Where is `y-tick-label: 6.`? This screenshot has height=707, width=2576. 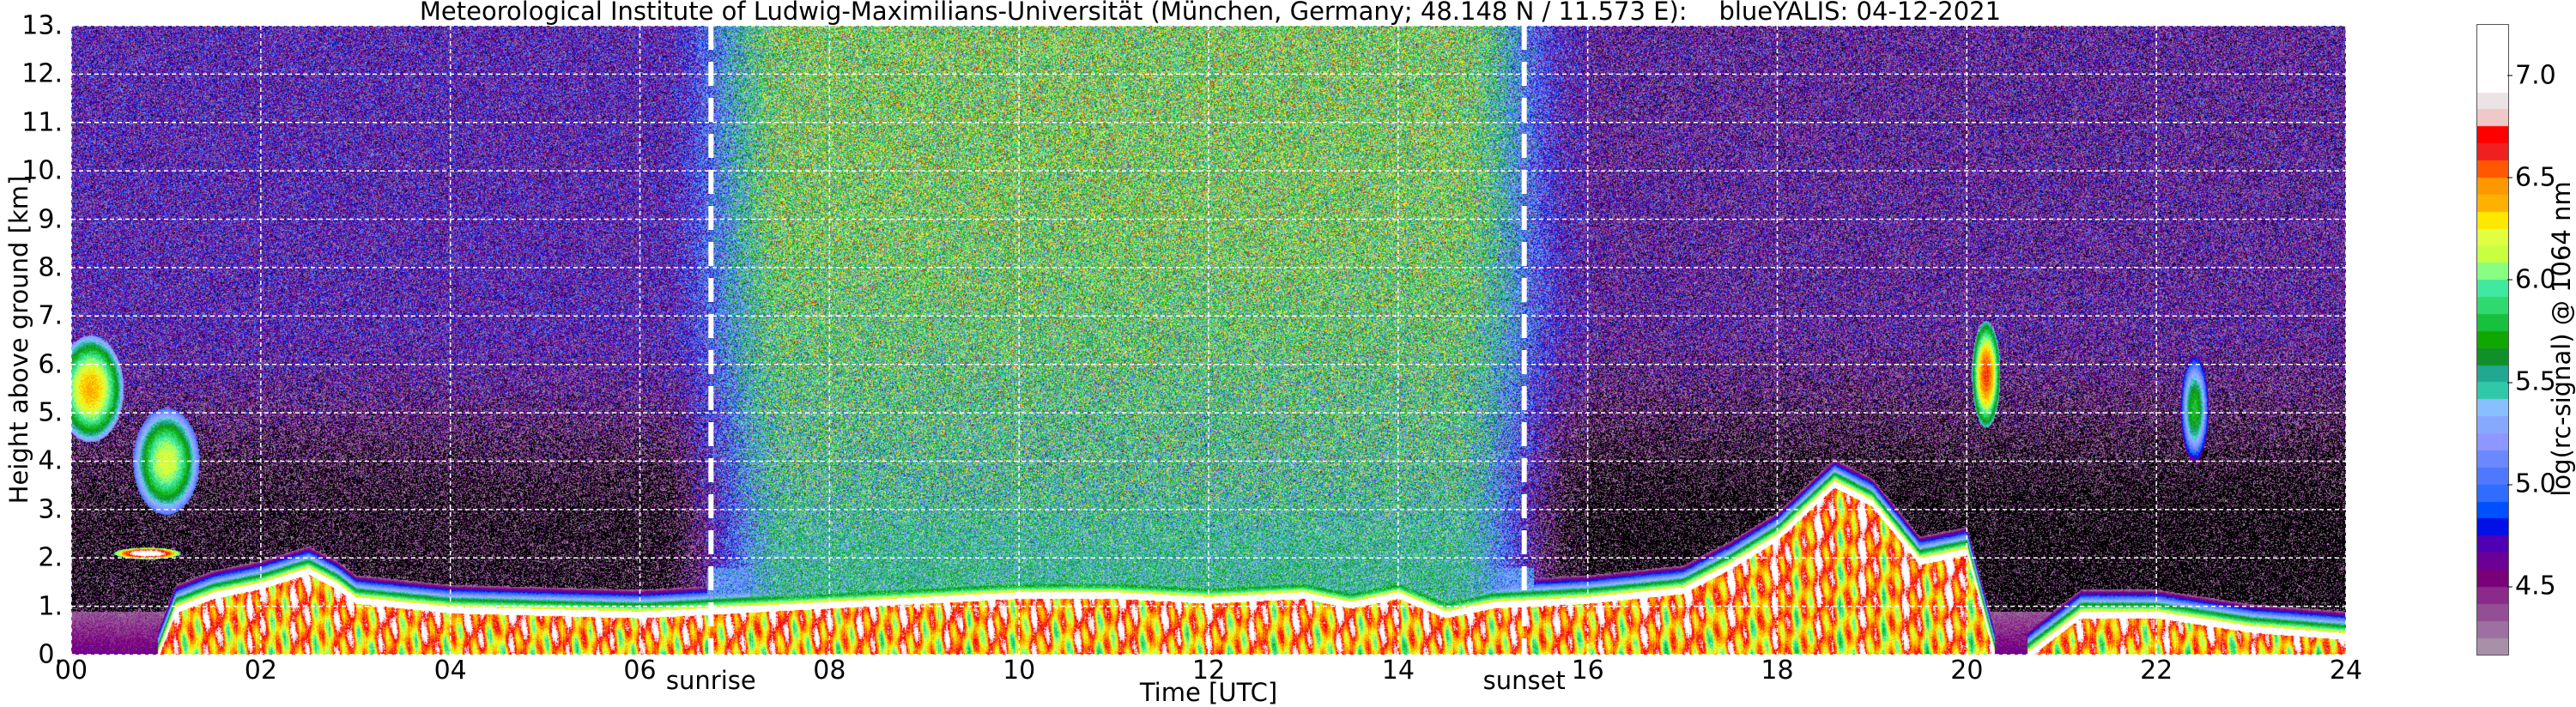
y-tick-label: 6. is located at coordinates (50, 364).